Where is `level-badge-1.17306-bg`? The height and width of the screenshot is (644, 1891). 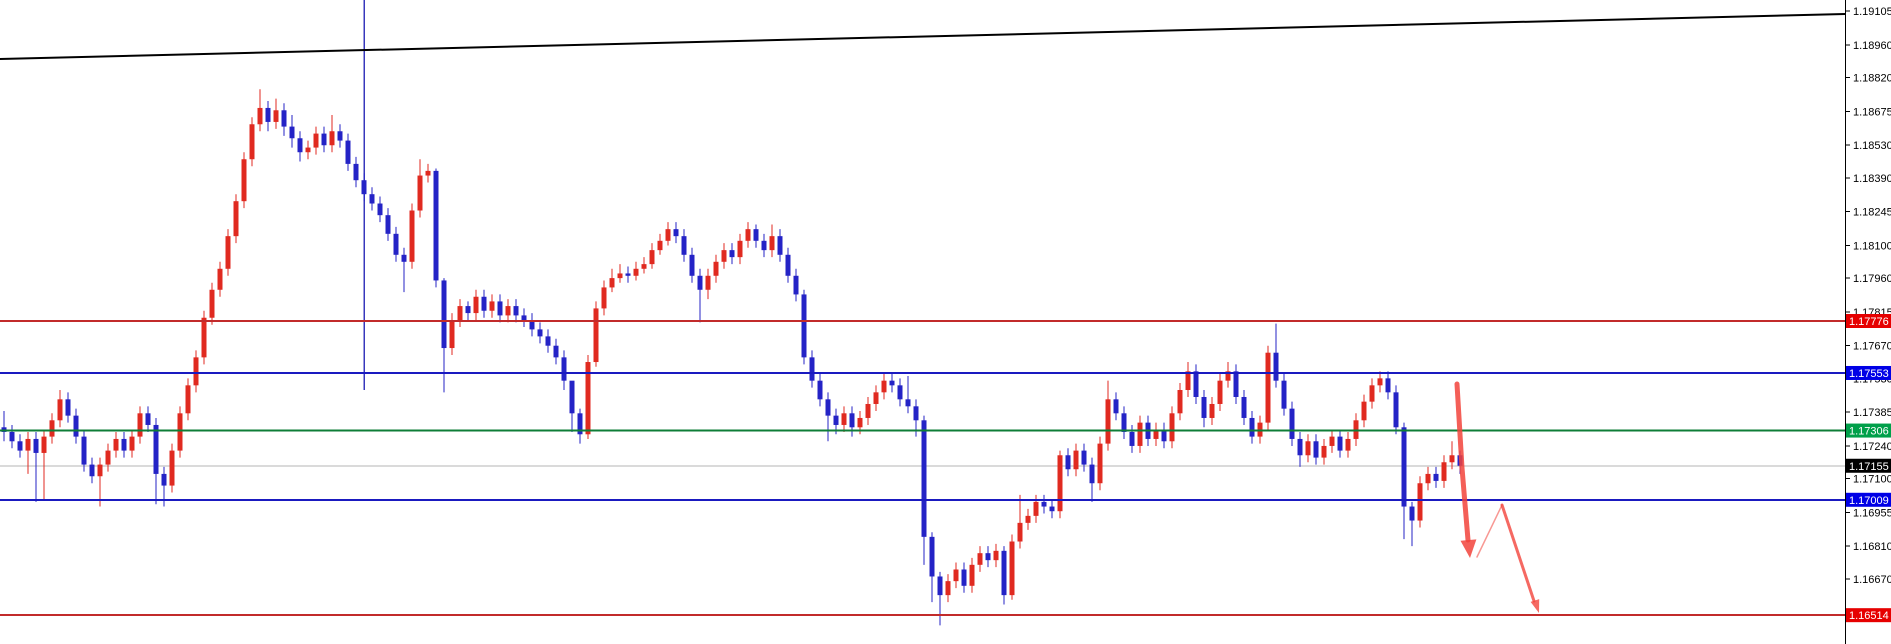
level-badge-1.17306-bg is located at coordinates (1868, 430).